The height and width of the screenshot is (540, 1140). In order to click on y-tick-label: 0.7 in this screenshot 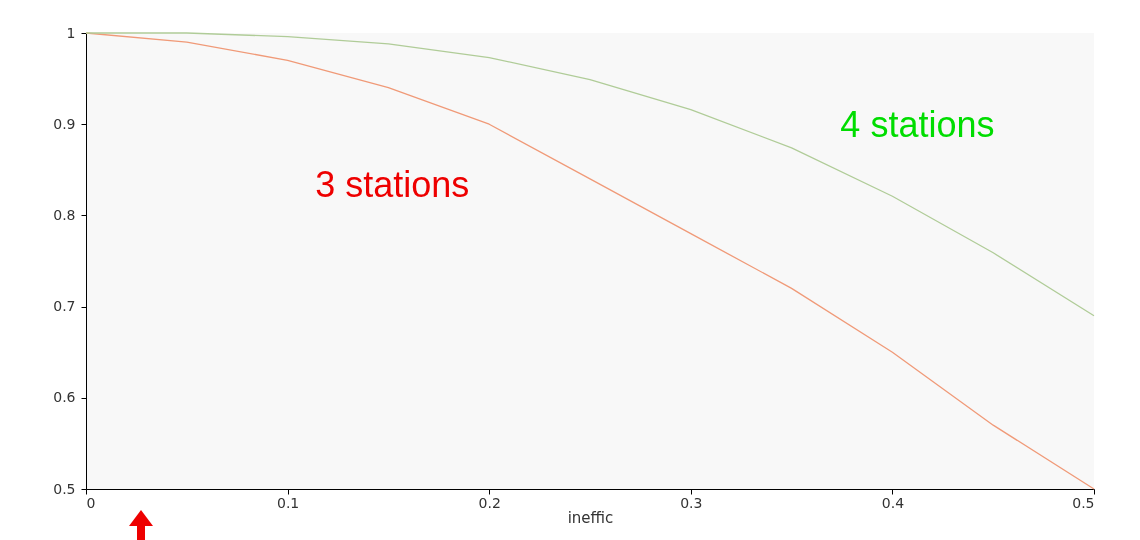, I will do `click(64, 306)`.